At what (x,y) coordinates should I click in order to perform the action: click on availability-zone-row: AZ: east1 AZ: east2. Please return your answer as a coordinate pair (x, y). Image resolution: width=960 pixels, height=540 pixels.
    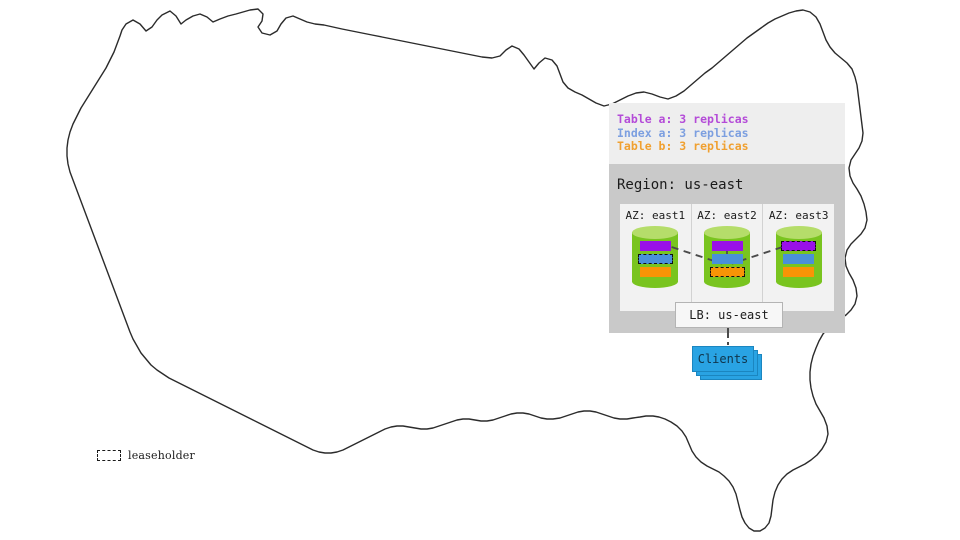
    Looking at the image, I should click on (727, 257).